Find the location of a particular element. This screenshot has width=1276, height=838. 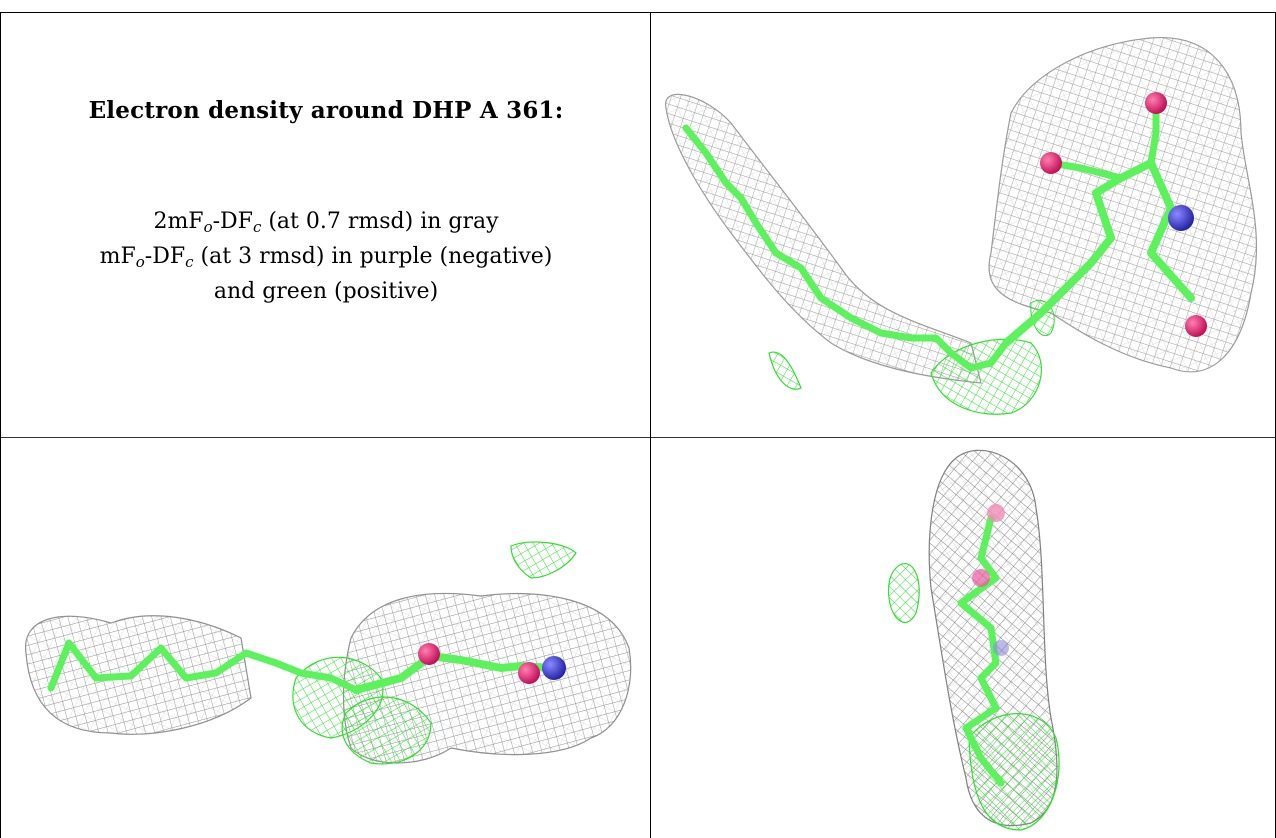

table-center-border is located at coordinates (650, 425).